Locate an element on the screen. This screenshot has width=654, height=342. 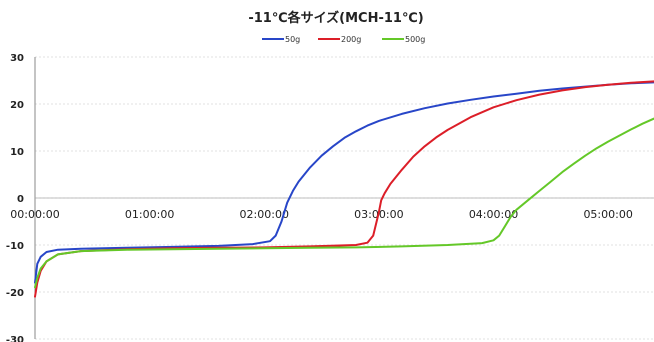
y-tick-label-3: 0 is located at coordinates (20, 199).